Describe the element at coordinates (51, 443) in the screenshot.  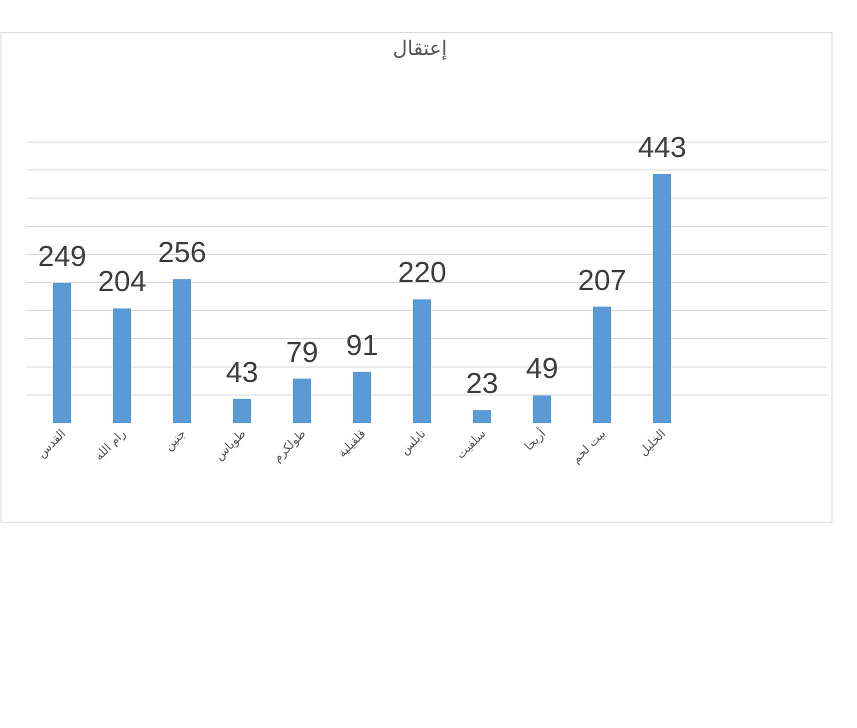
I see `x-tick-label: القدس` at that location.